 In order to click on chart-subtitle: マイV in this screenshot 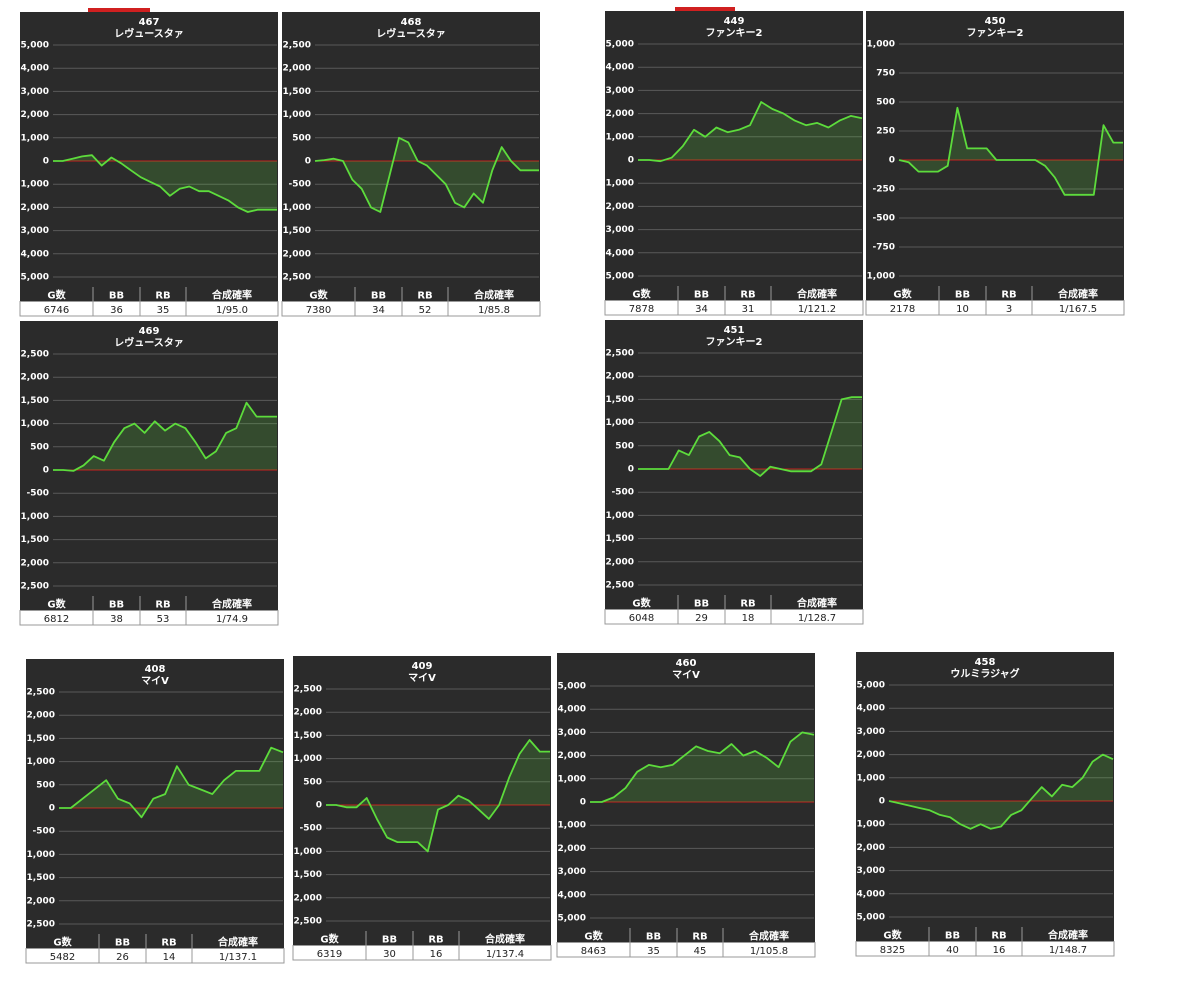, I will do `click(422, 678)`.